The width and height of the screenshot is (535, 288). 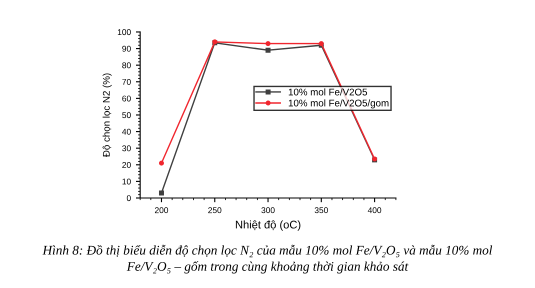 I want to click on legend-label: 10% mol Fe/V2O5/gom, so click(x=338, y=103).